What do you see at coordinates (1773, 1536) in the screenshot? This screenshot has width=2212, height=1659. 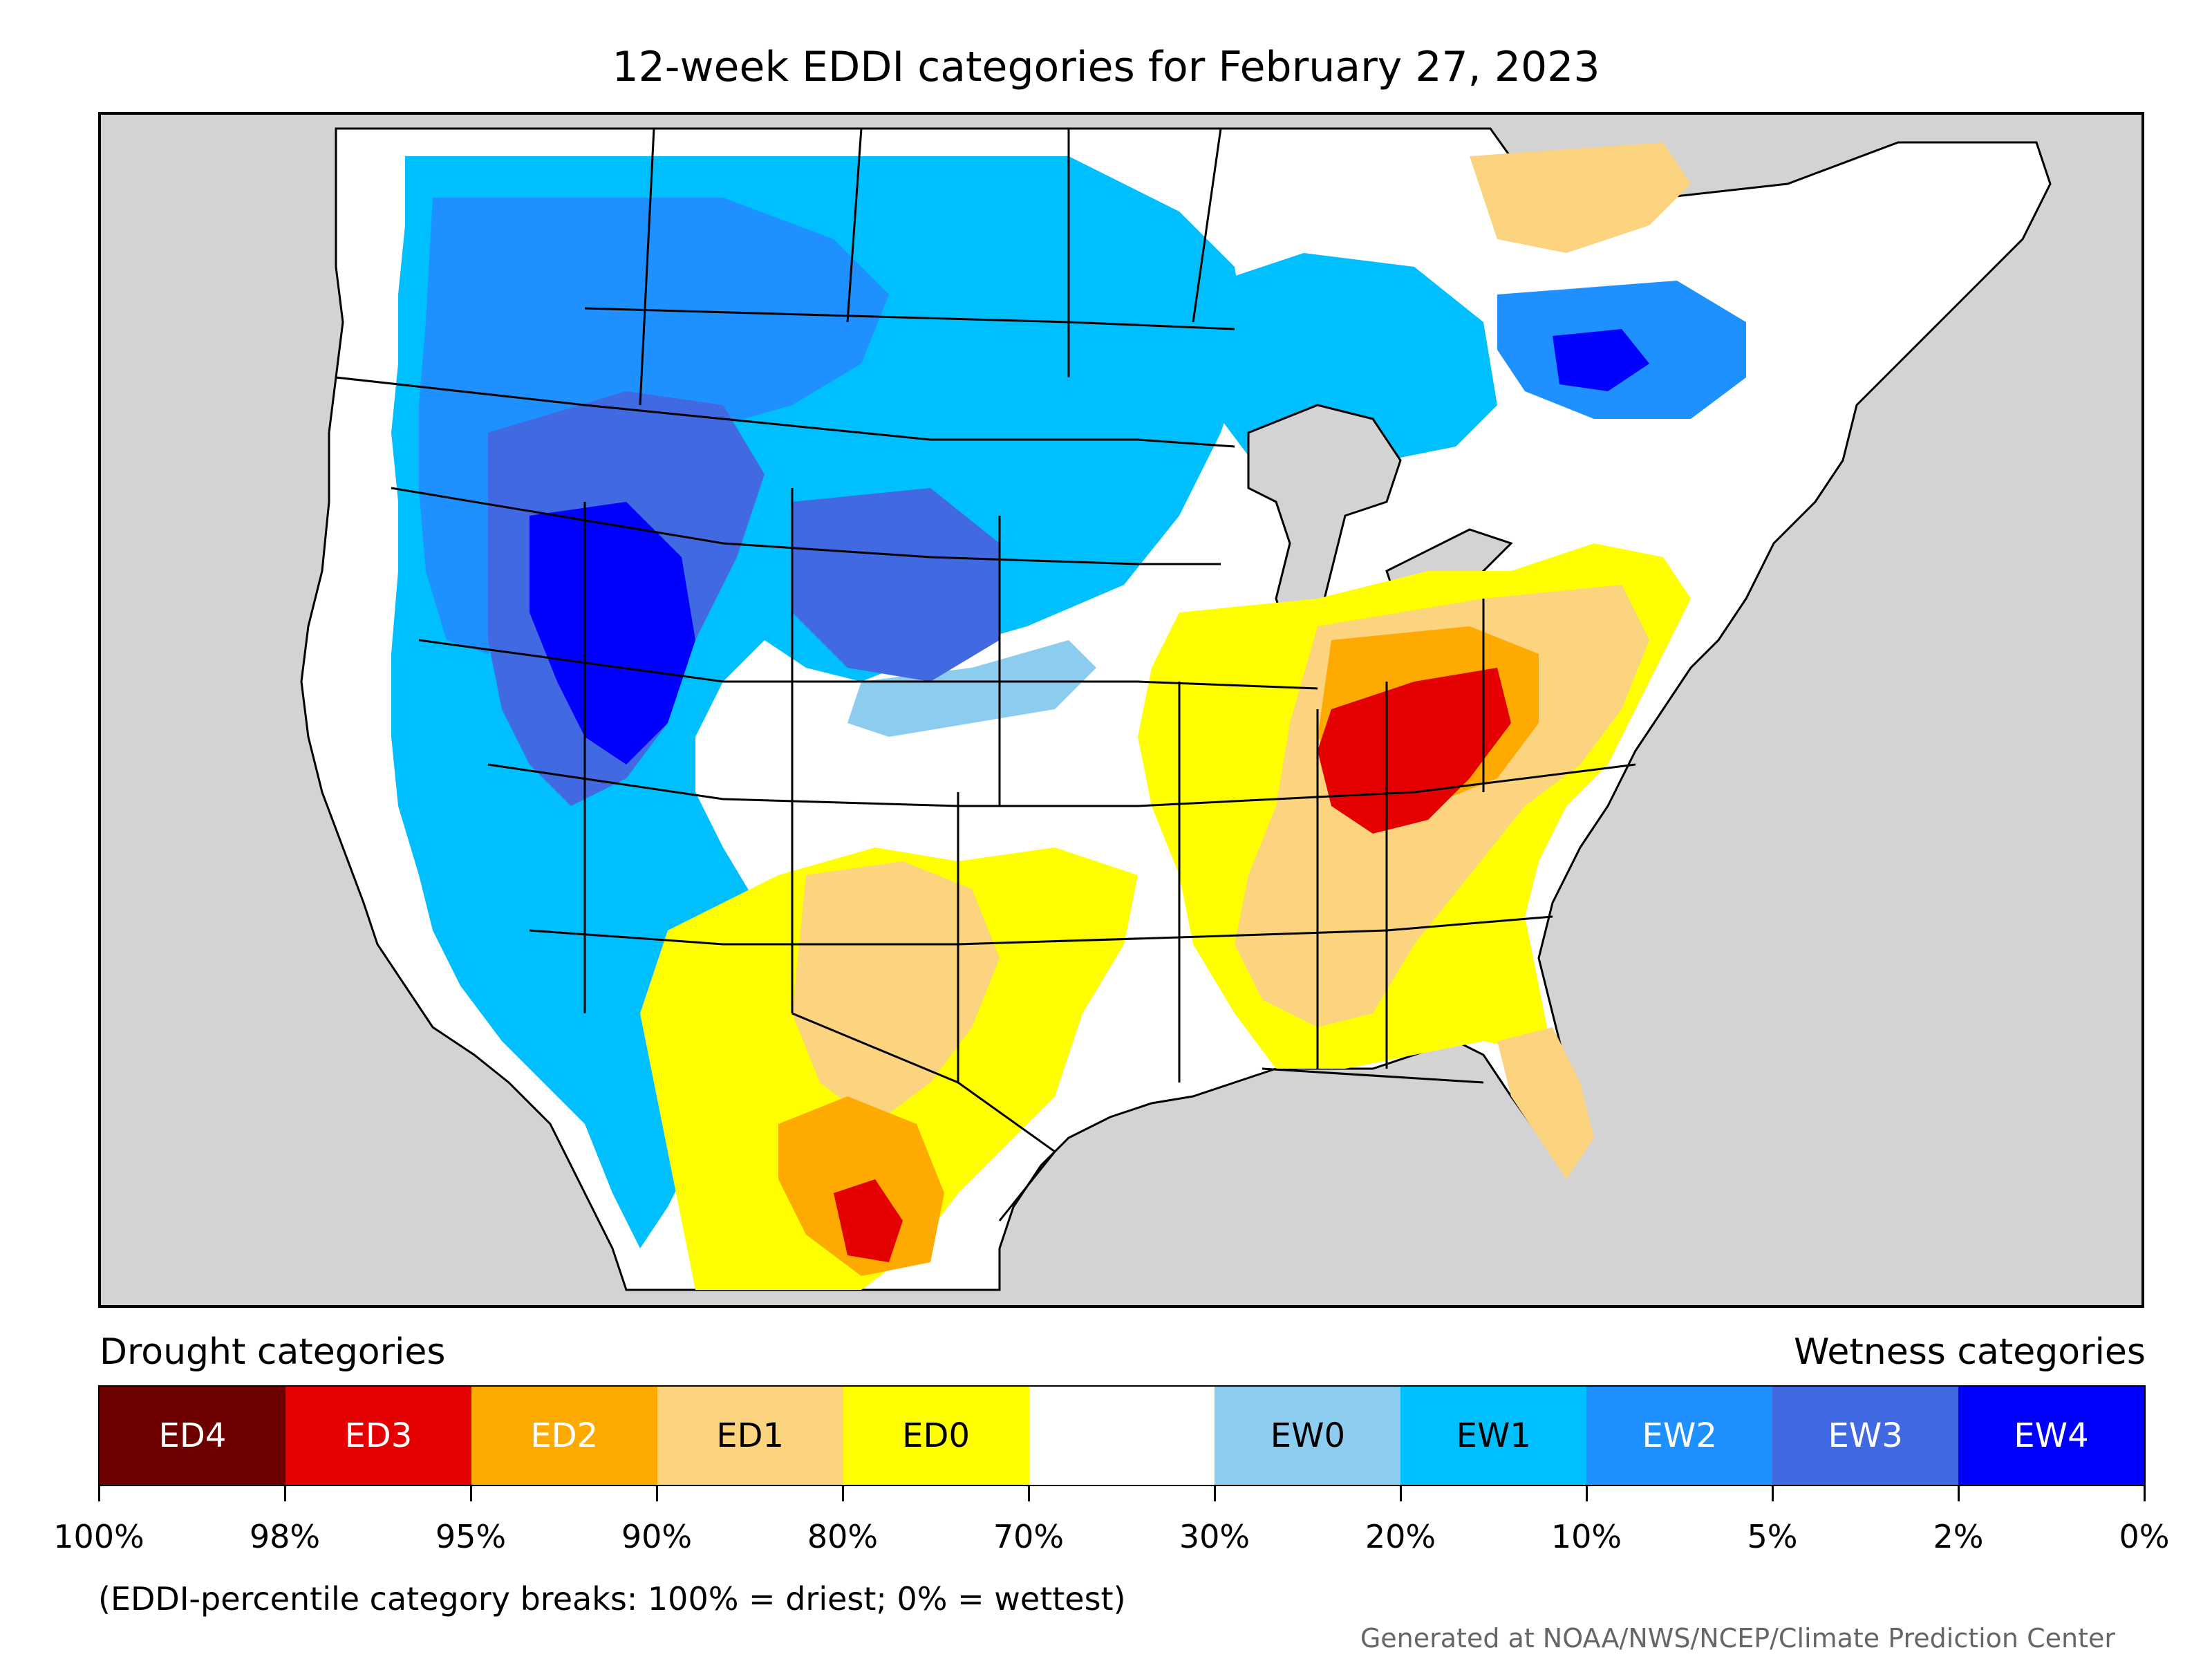 I see `colorbar-tick-label: 5%` at bounding box center [1773, 1536].